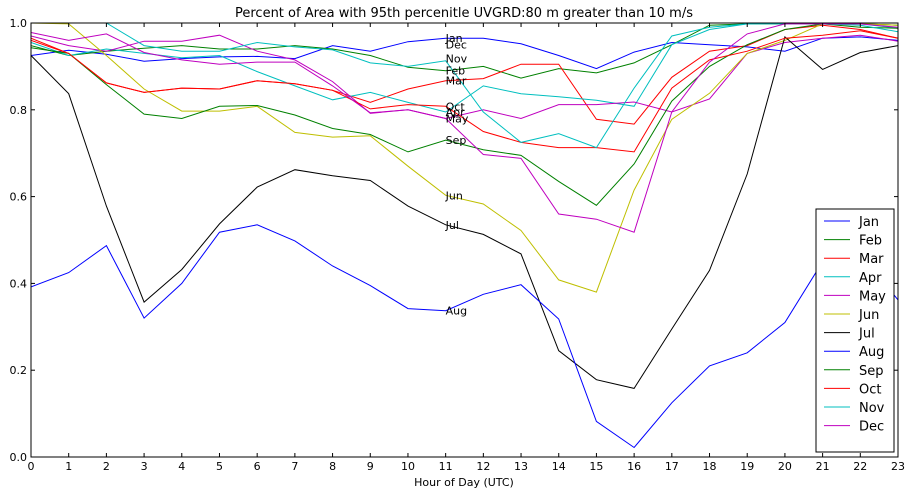 The width and height of the screenshot is (913, 495). Describe the element at coordinates (219, 466) in the screenshot. I see `x-tick-label: 5` at that location.